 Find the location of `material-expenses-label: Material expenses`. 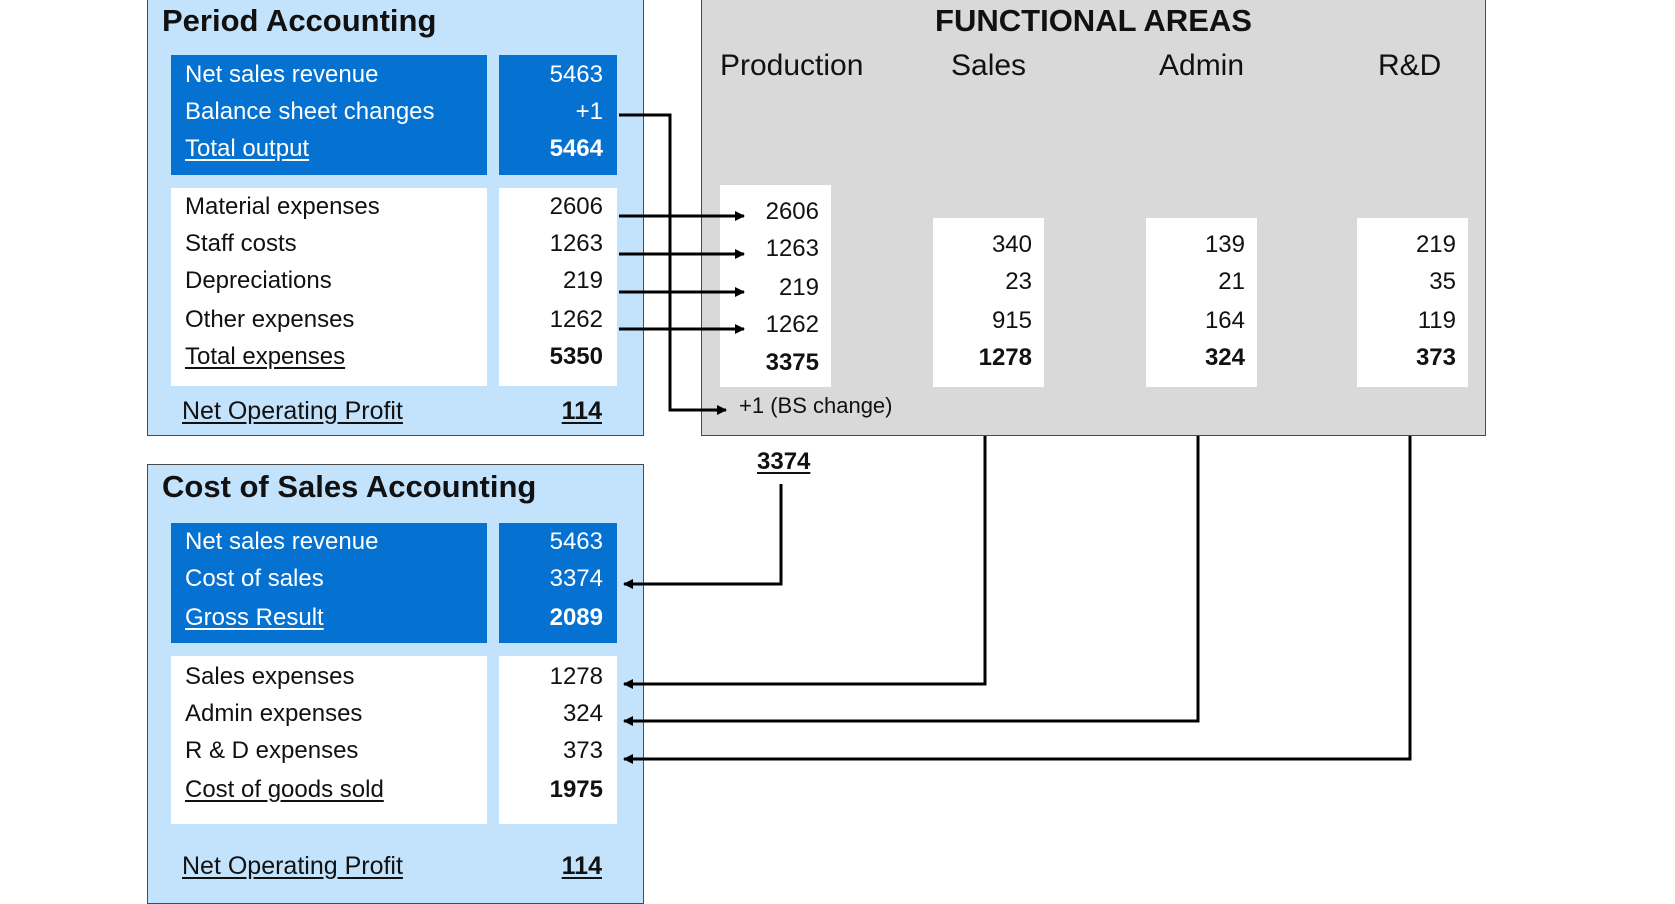

material-expenses-label: Material expenses is located at coordinates (282, 206).